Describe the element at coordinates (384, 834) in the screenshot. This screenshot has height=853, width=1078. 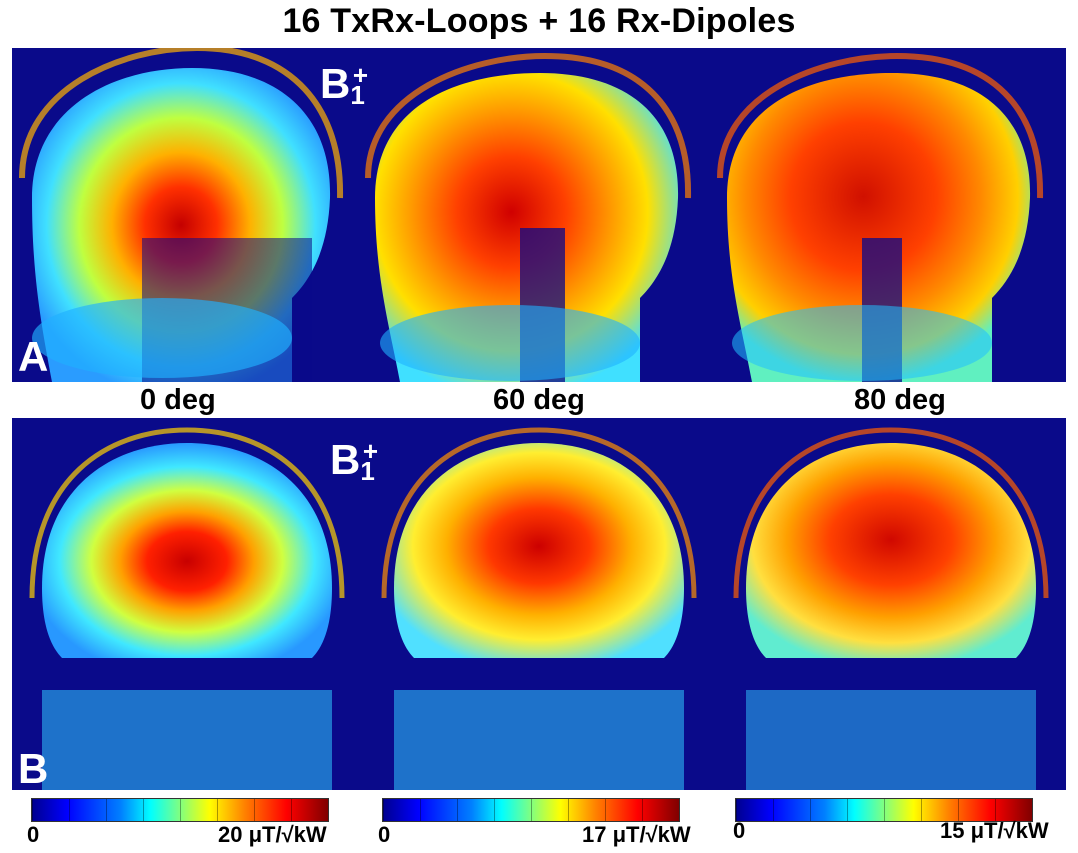
I see `colorbar-min-label-60deg: 0` at that location.